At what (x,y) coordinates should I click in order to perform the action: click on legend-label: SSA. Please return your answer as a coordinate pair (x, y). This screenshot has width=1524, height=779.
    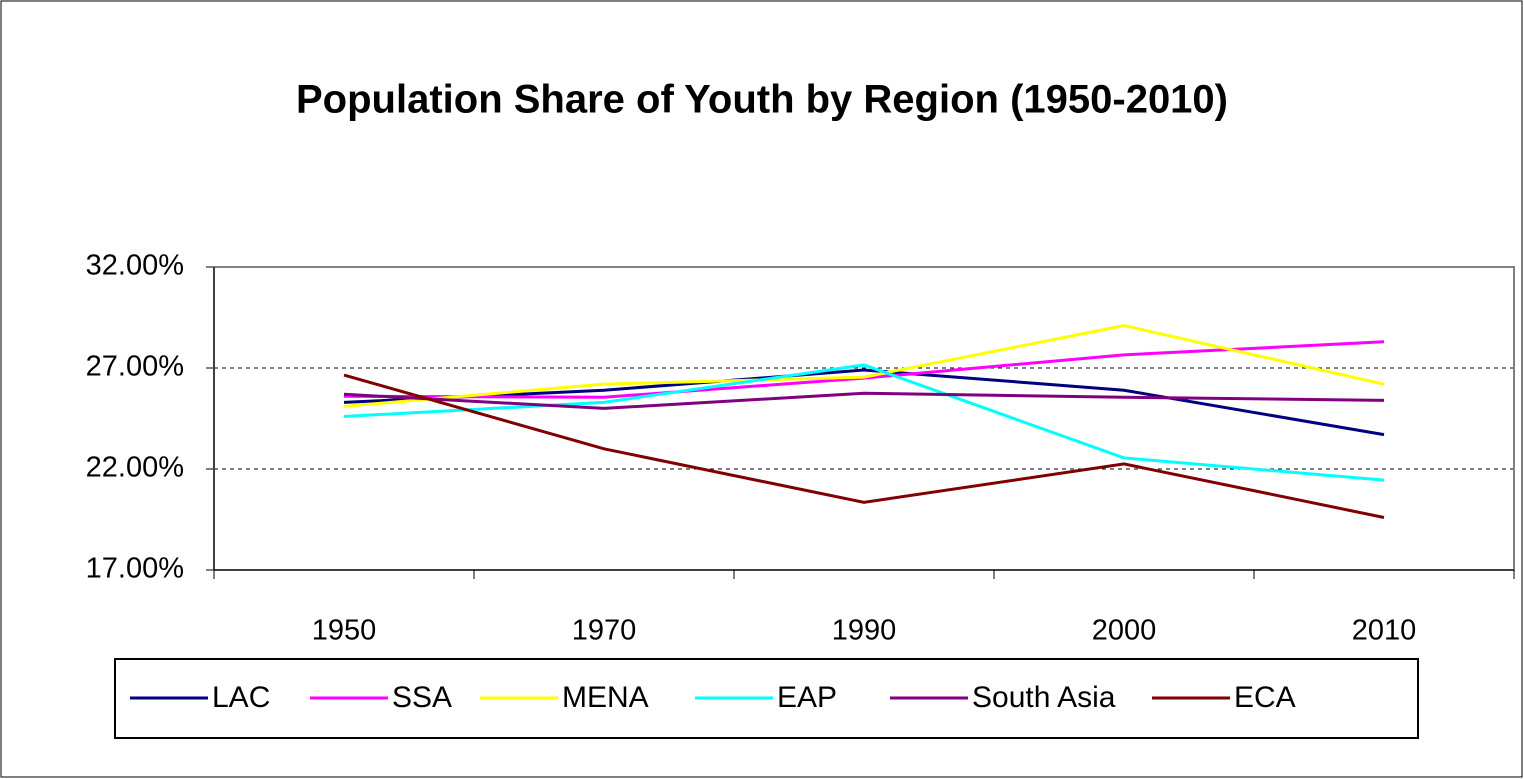
    Looking at the image, I should click on (422, 697).